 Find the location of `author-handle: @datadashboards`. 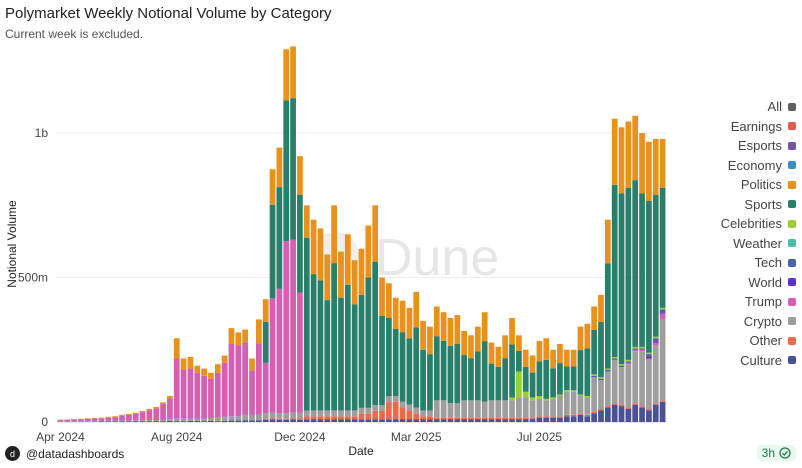

author-handle: @datadashboards is located at coordinates (75, 453).